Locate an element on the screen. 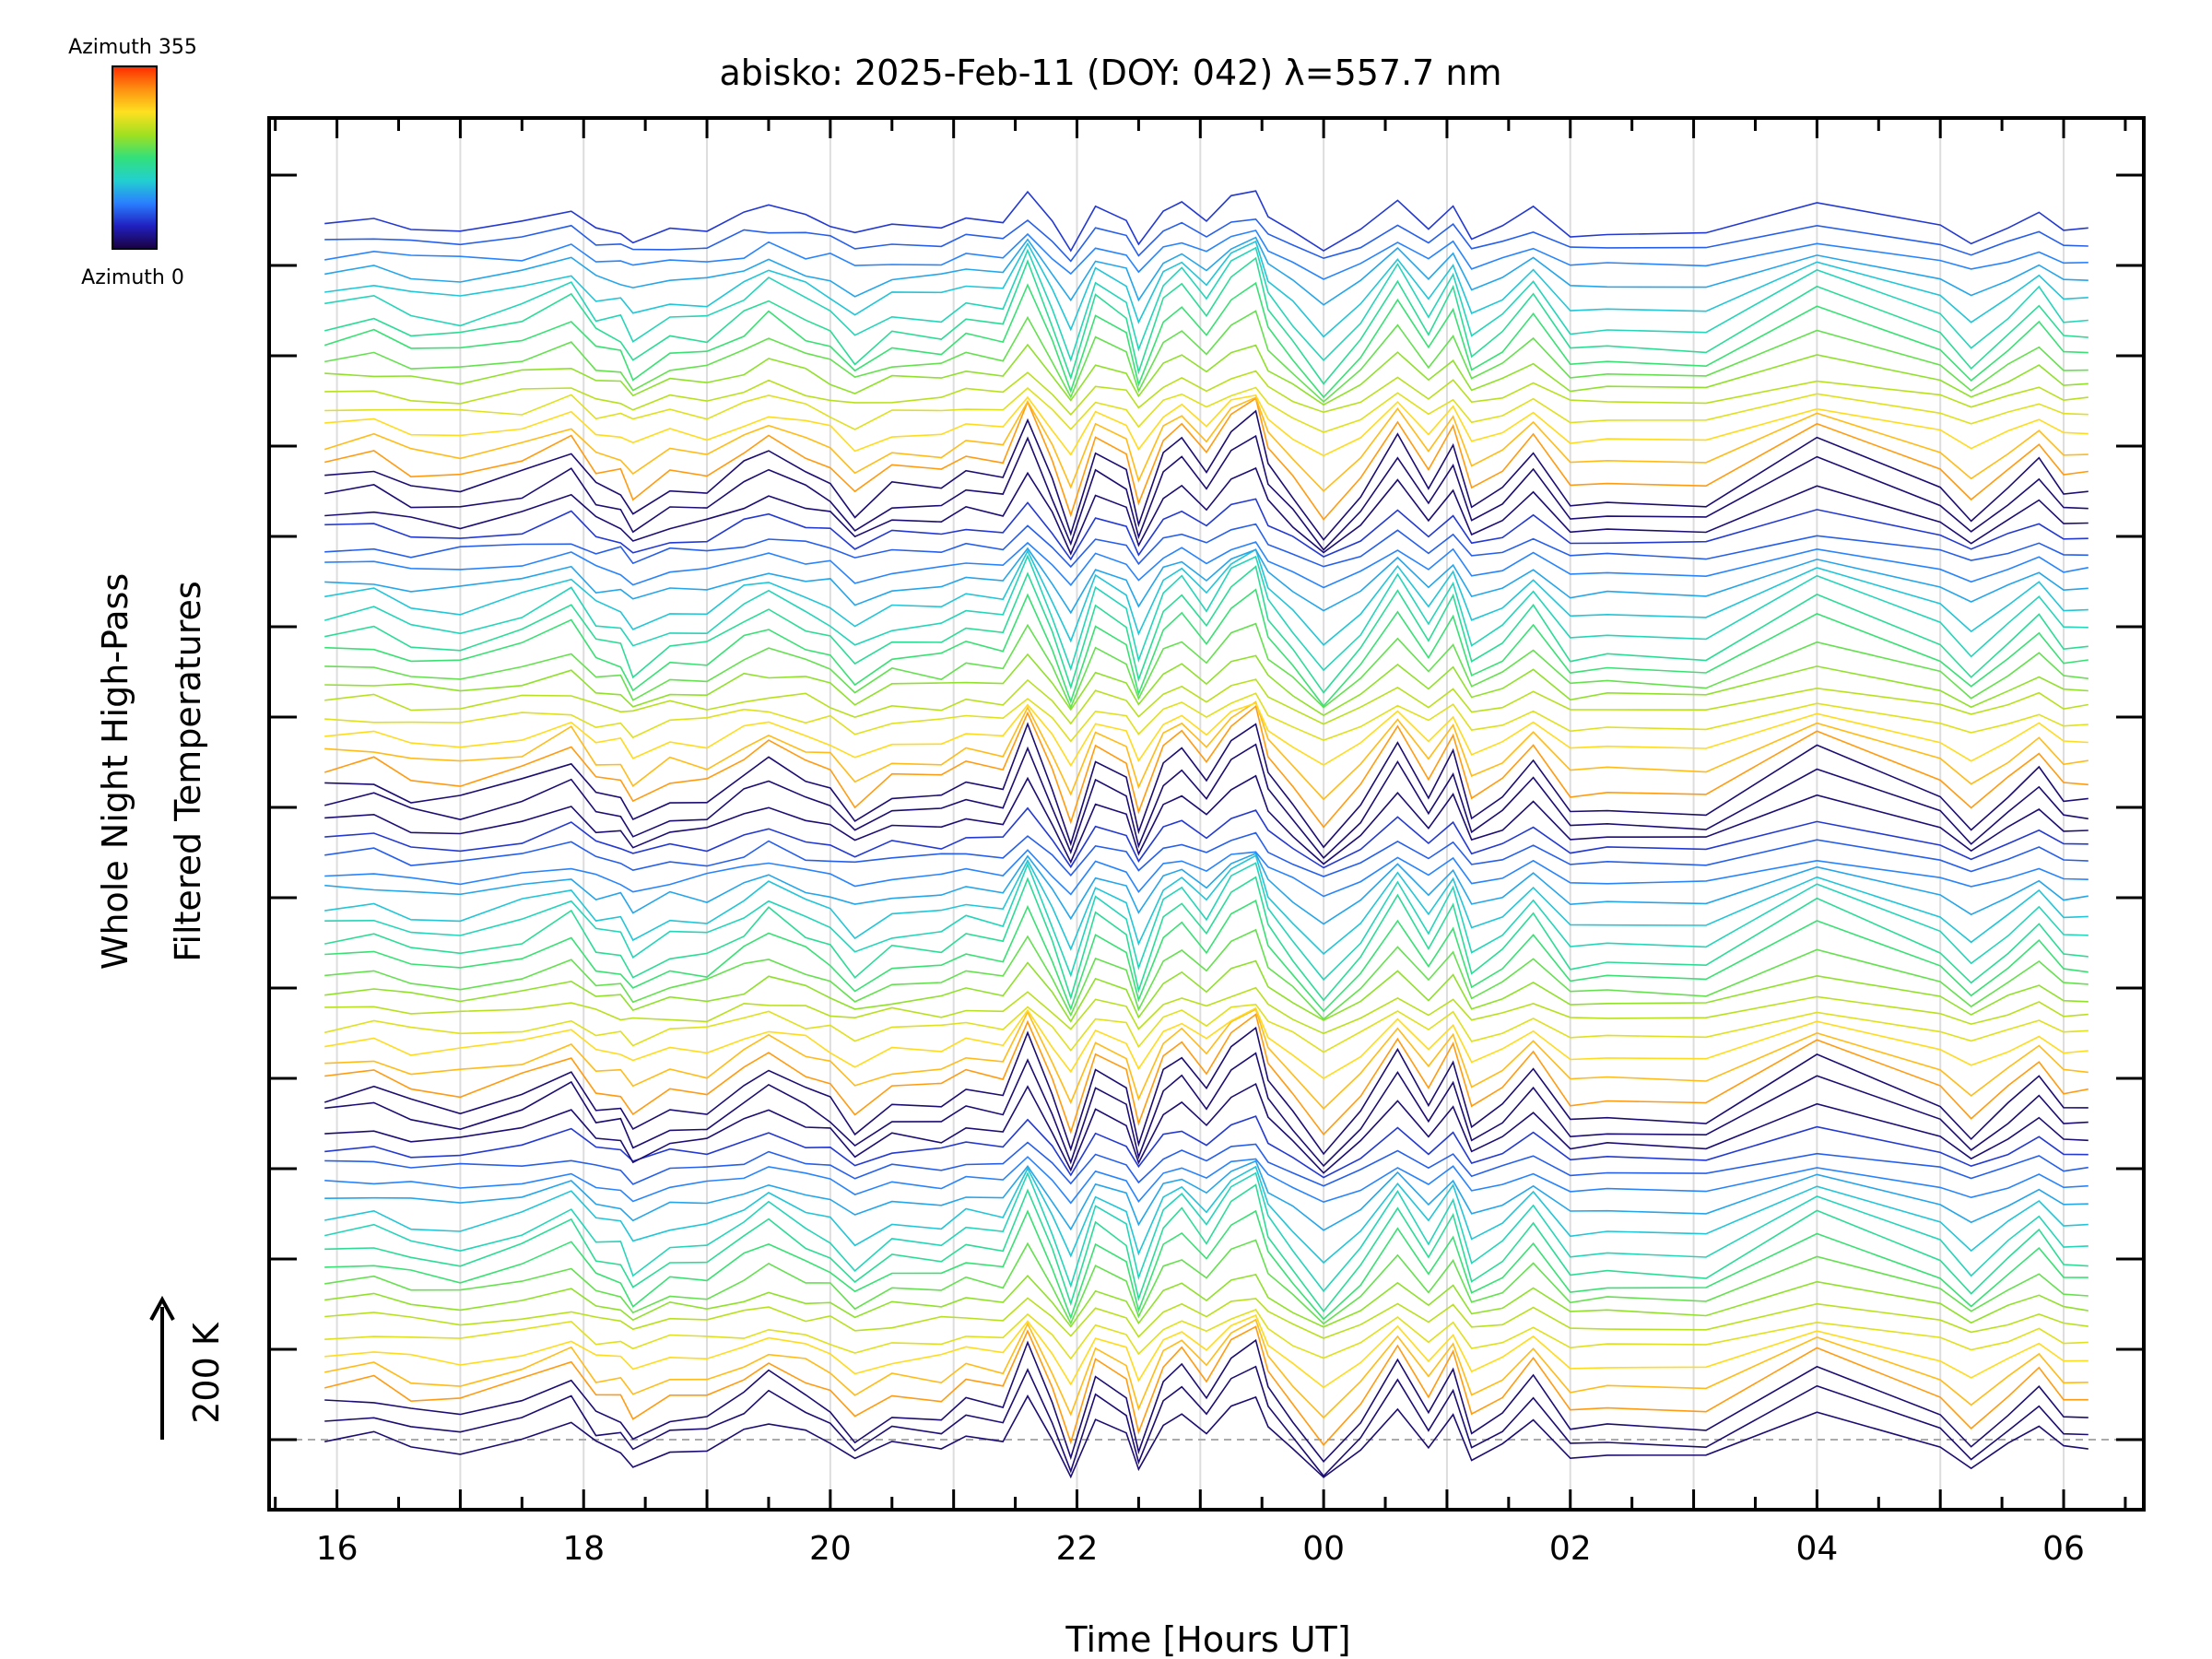 Image resolution: width=2212 pixels, height=1659 pixels. x-tick-label: 00 is located at coordinates (1323, 1549).